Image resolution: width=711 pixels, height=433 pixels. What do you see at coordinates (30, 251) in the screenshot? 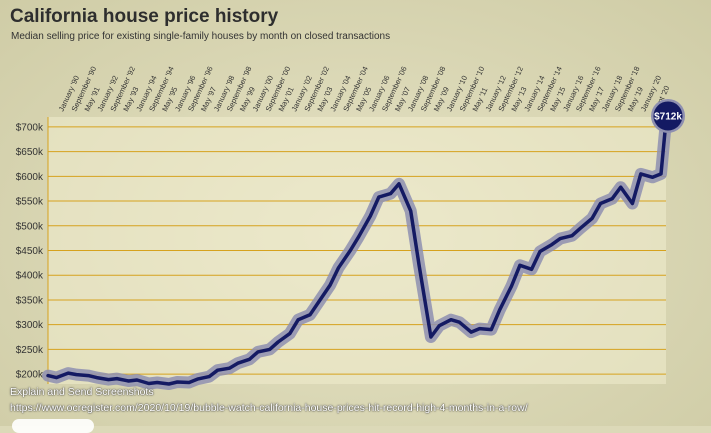
I see `y-tick-label: $450k` at bounding box center [30, 251].